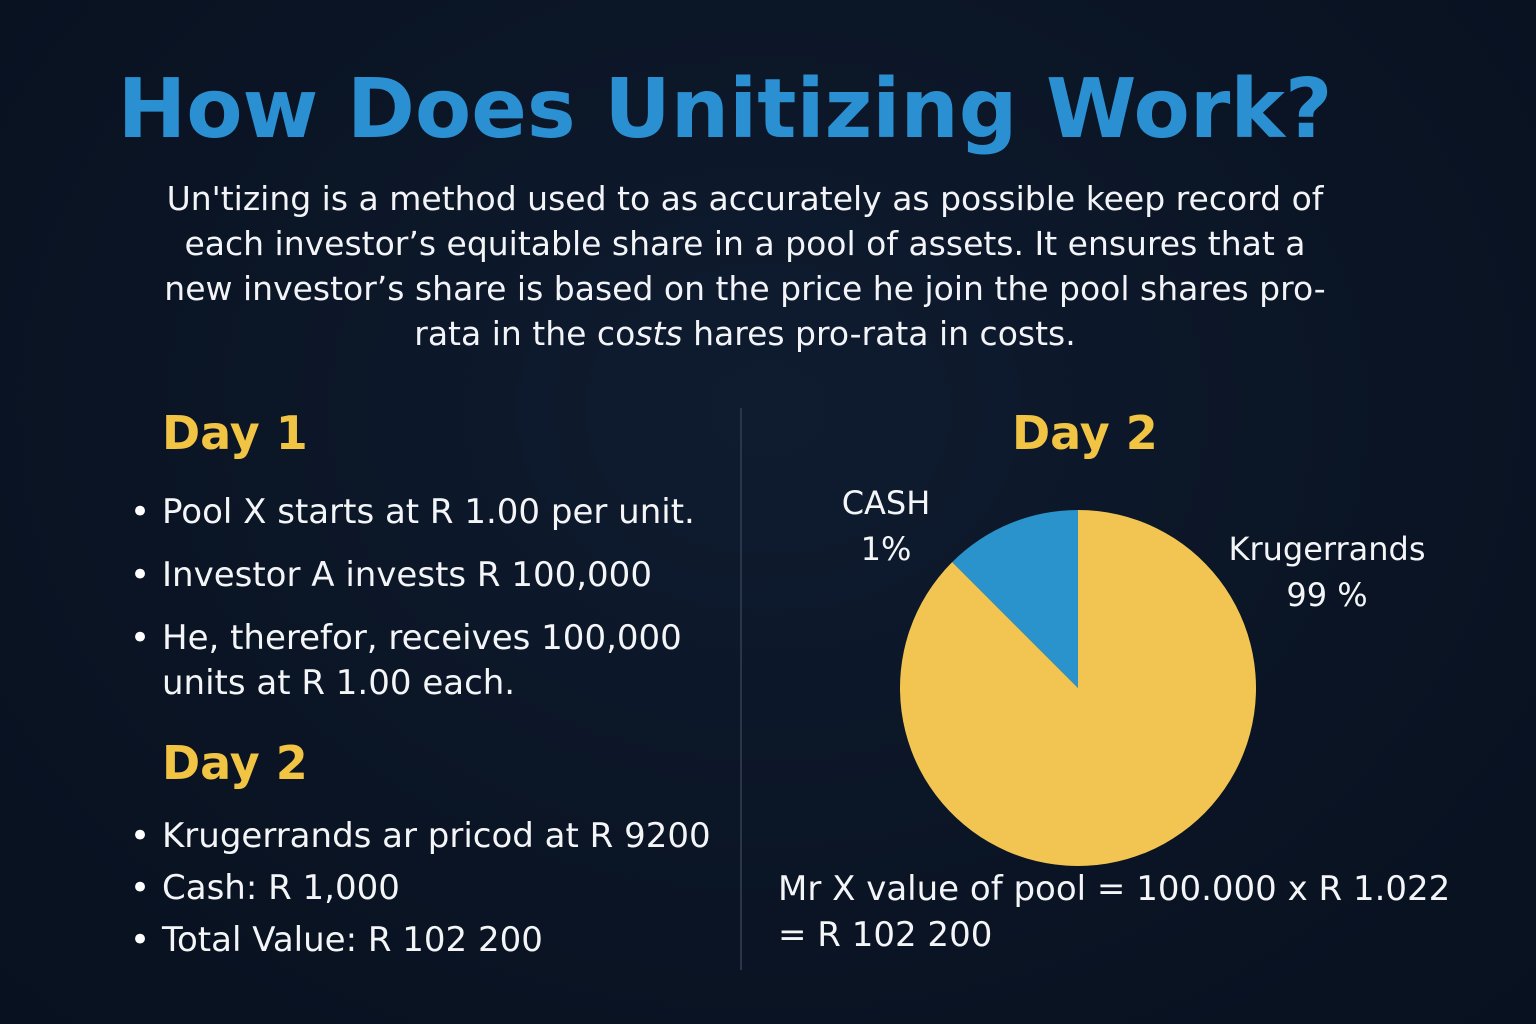  I want to click on day2-heading-right: Day 2, so click(1085, 433).